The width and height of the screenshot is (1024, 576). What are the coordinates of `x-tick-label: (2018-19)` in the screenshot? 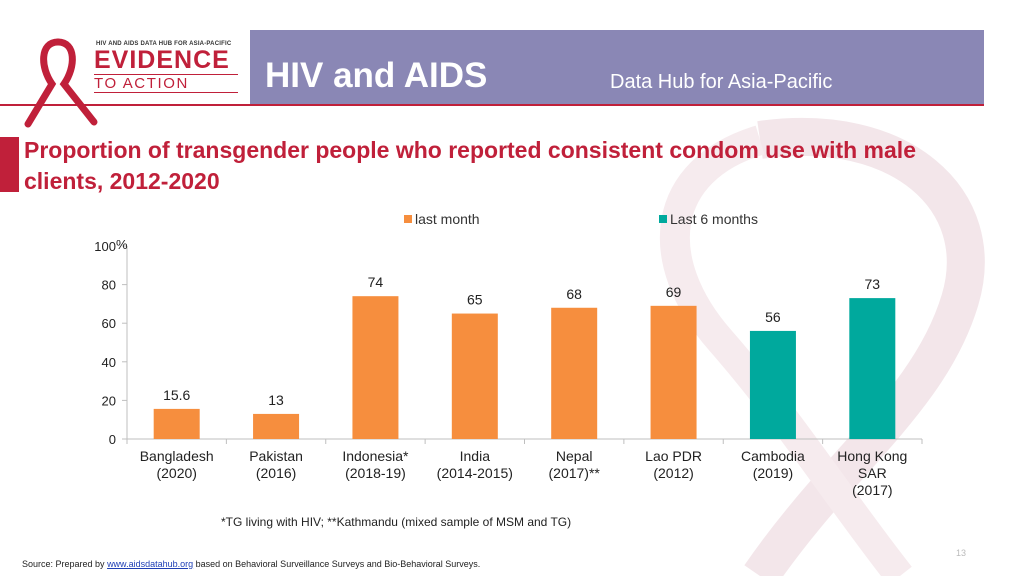 It's located at (375, 473).